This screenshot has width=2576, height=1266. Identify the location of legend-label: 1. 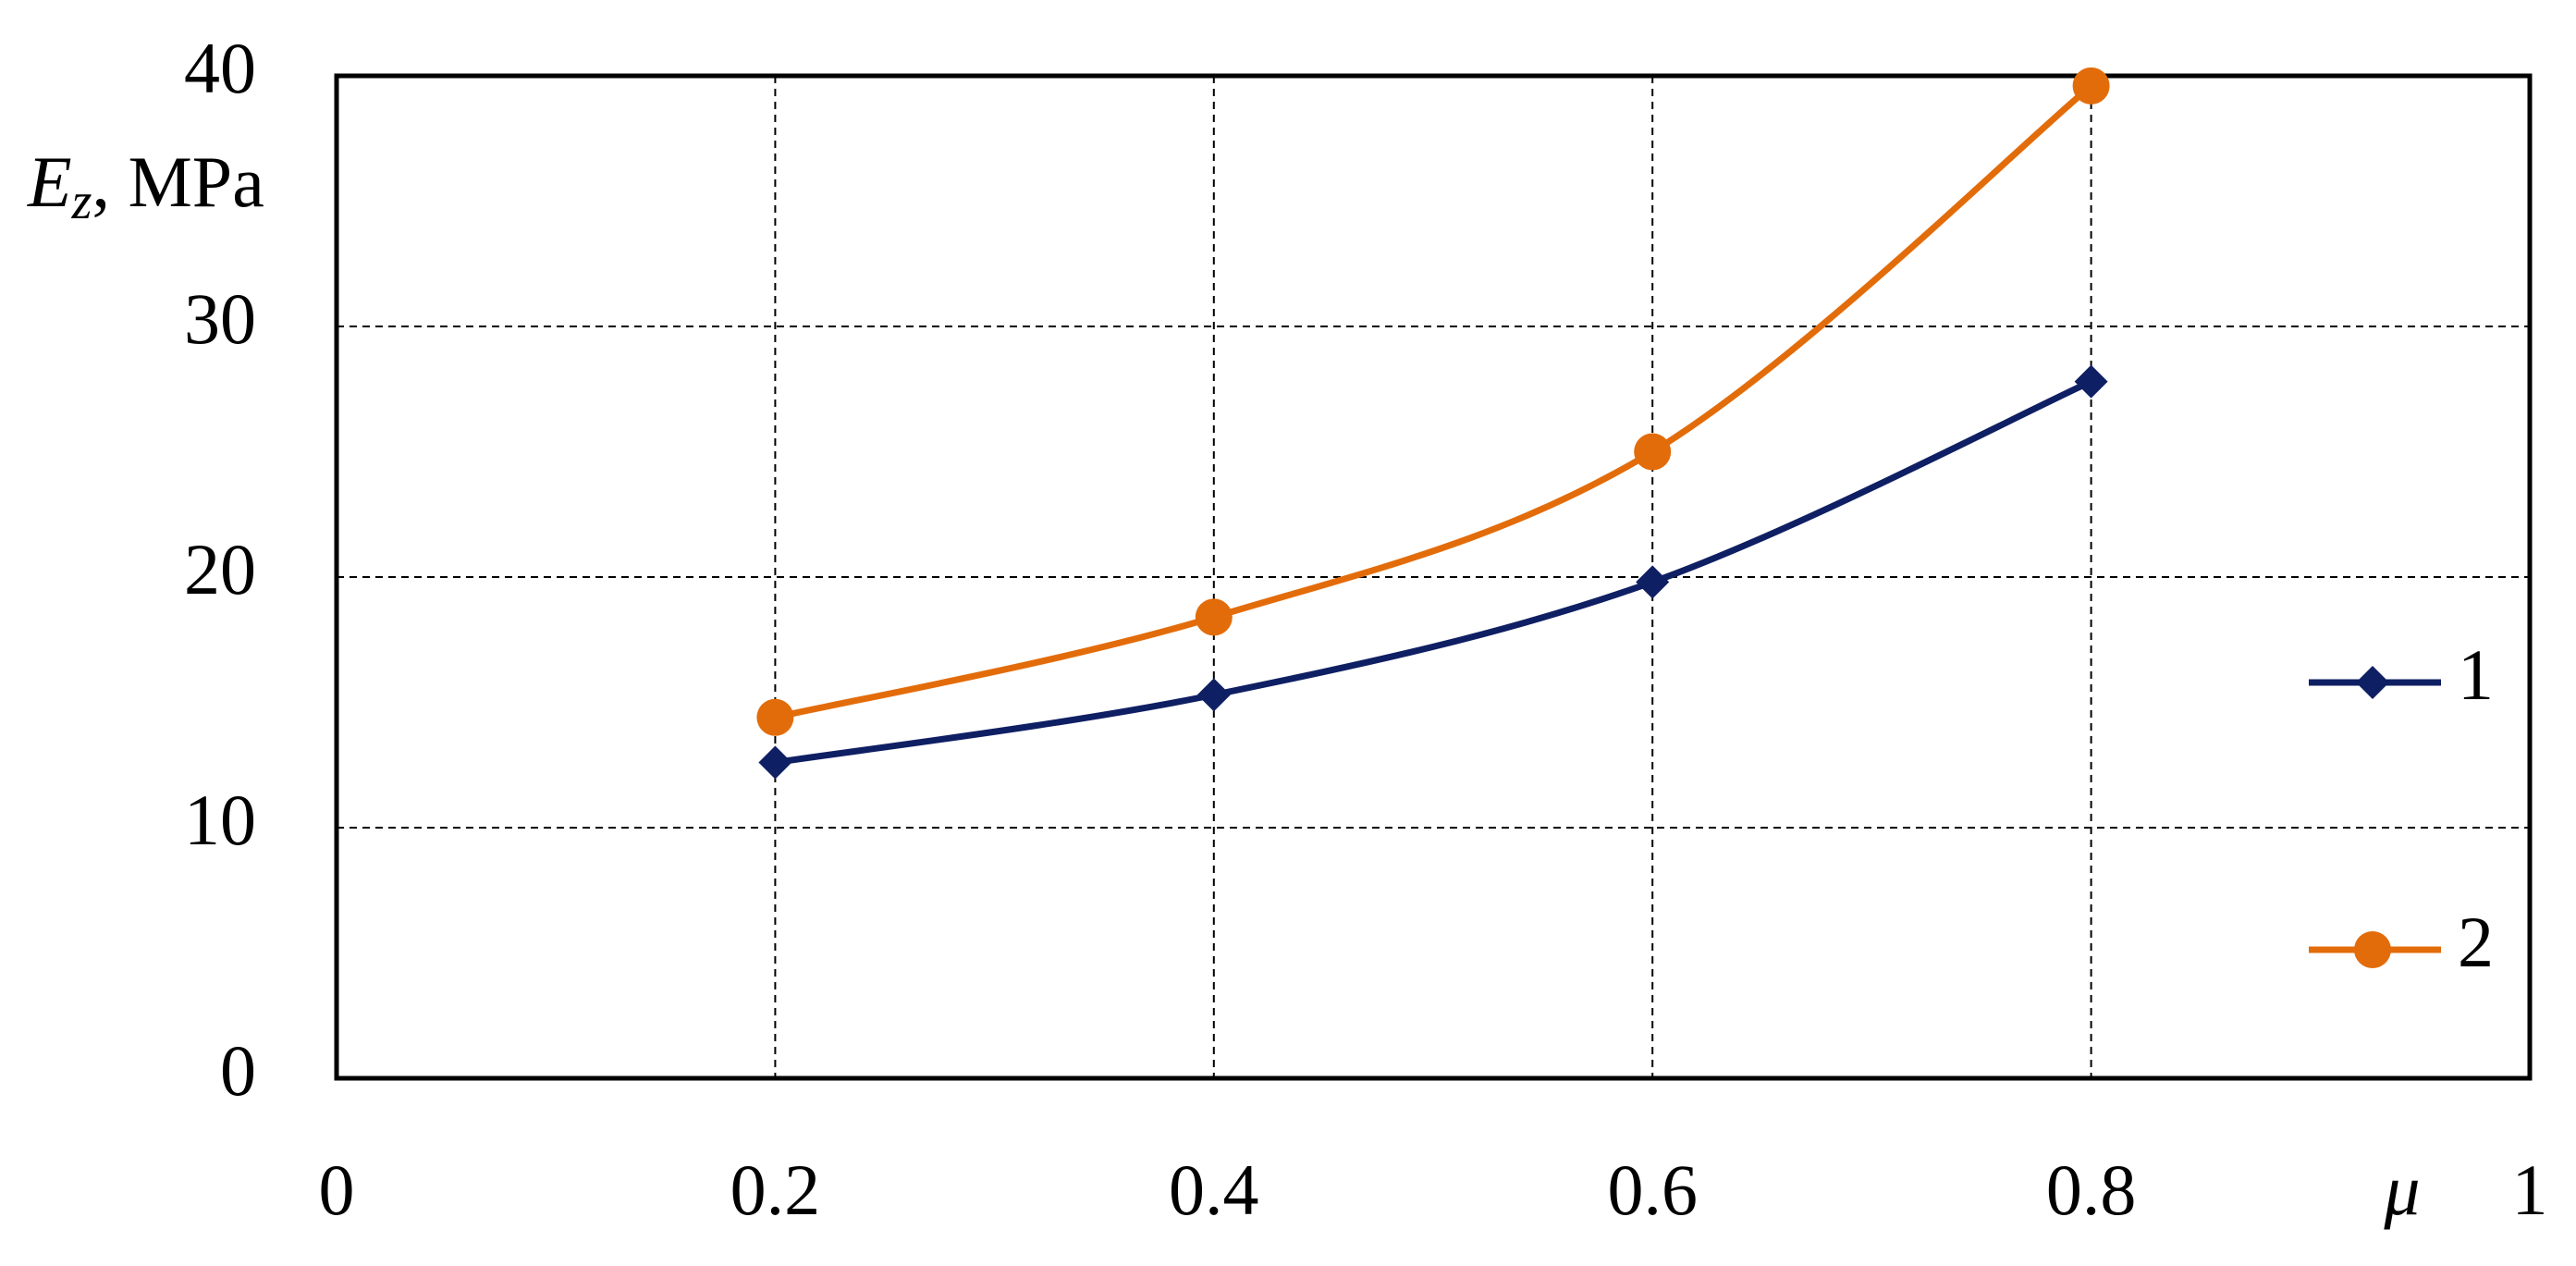
(2476, 674).